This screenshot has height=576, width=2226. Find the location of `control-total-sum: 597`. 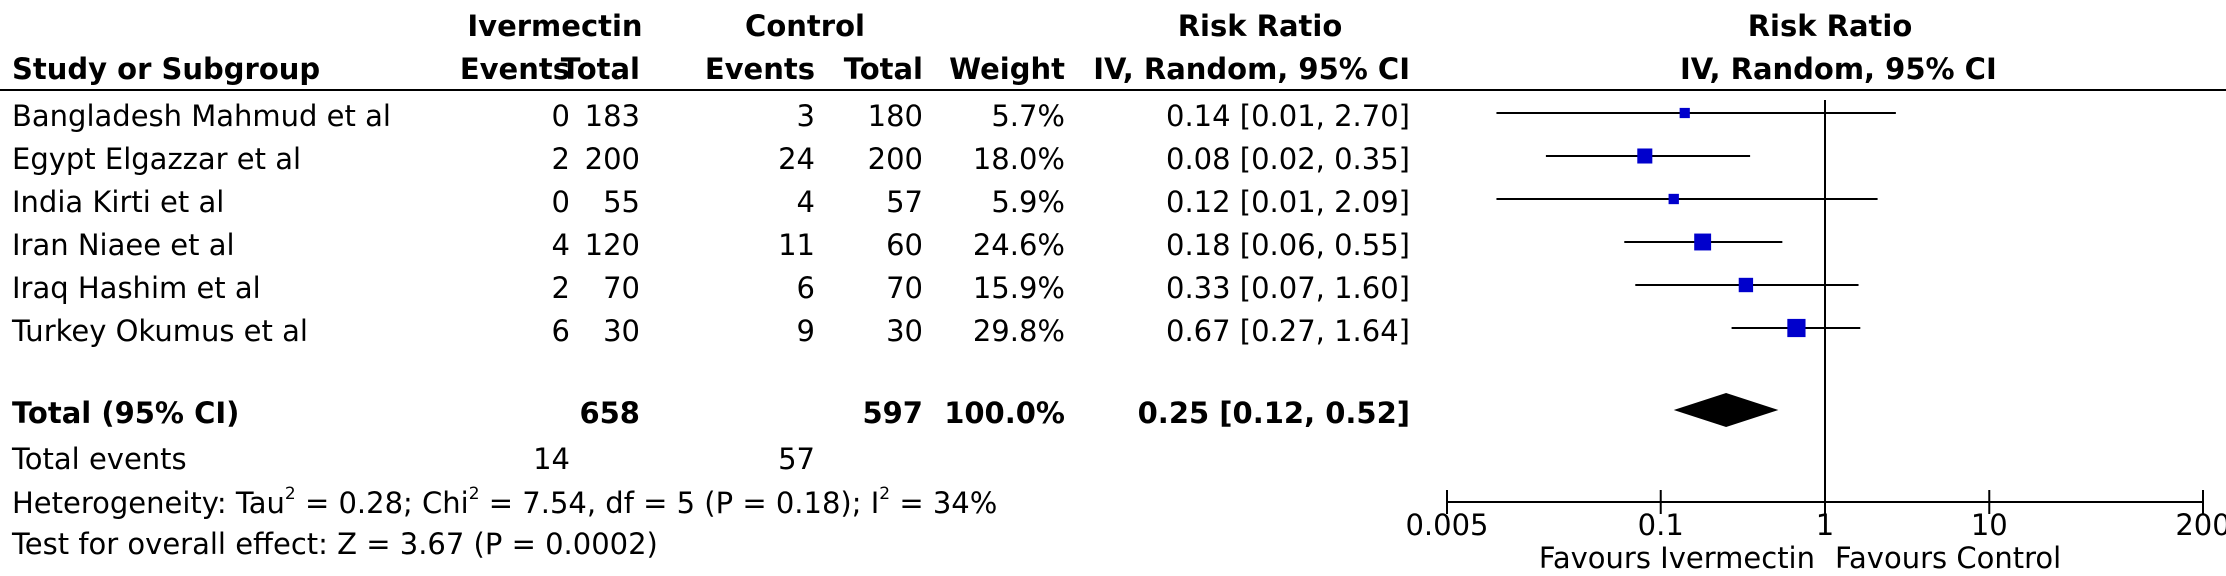

control-total-sum: 597 is located at coordinates (892, 413).